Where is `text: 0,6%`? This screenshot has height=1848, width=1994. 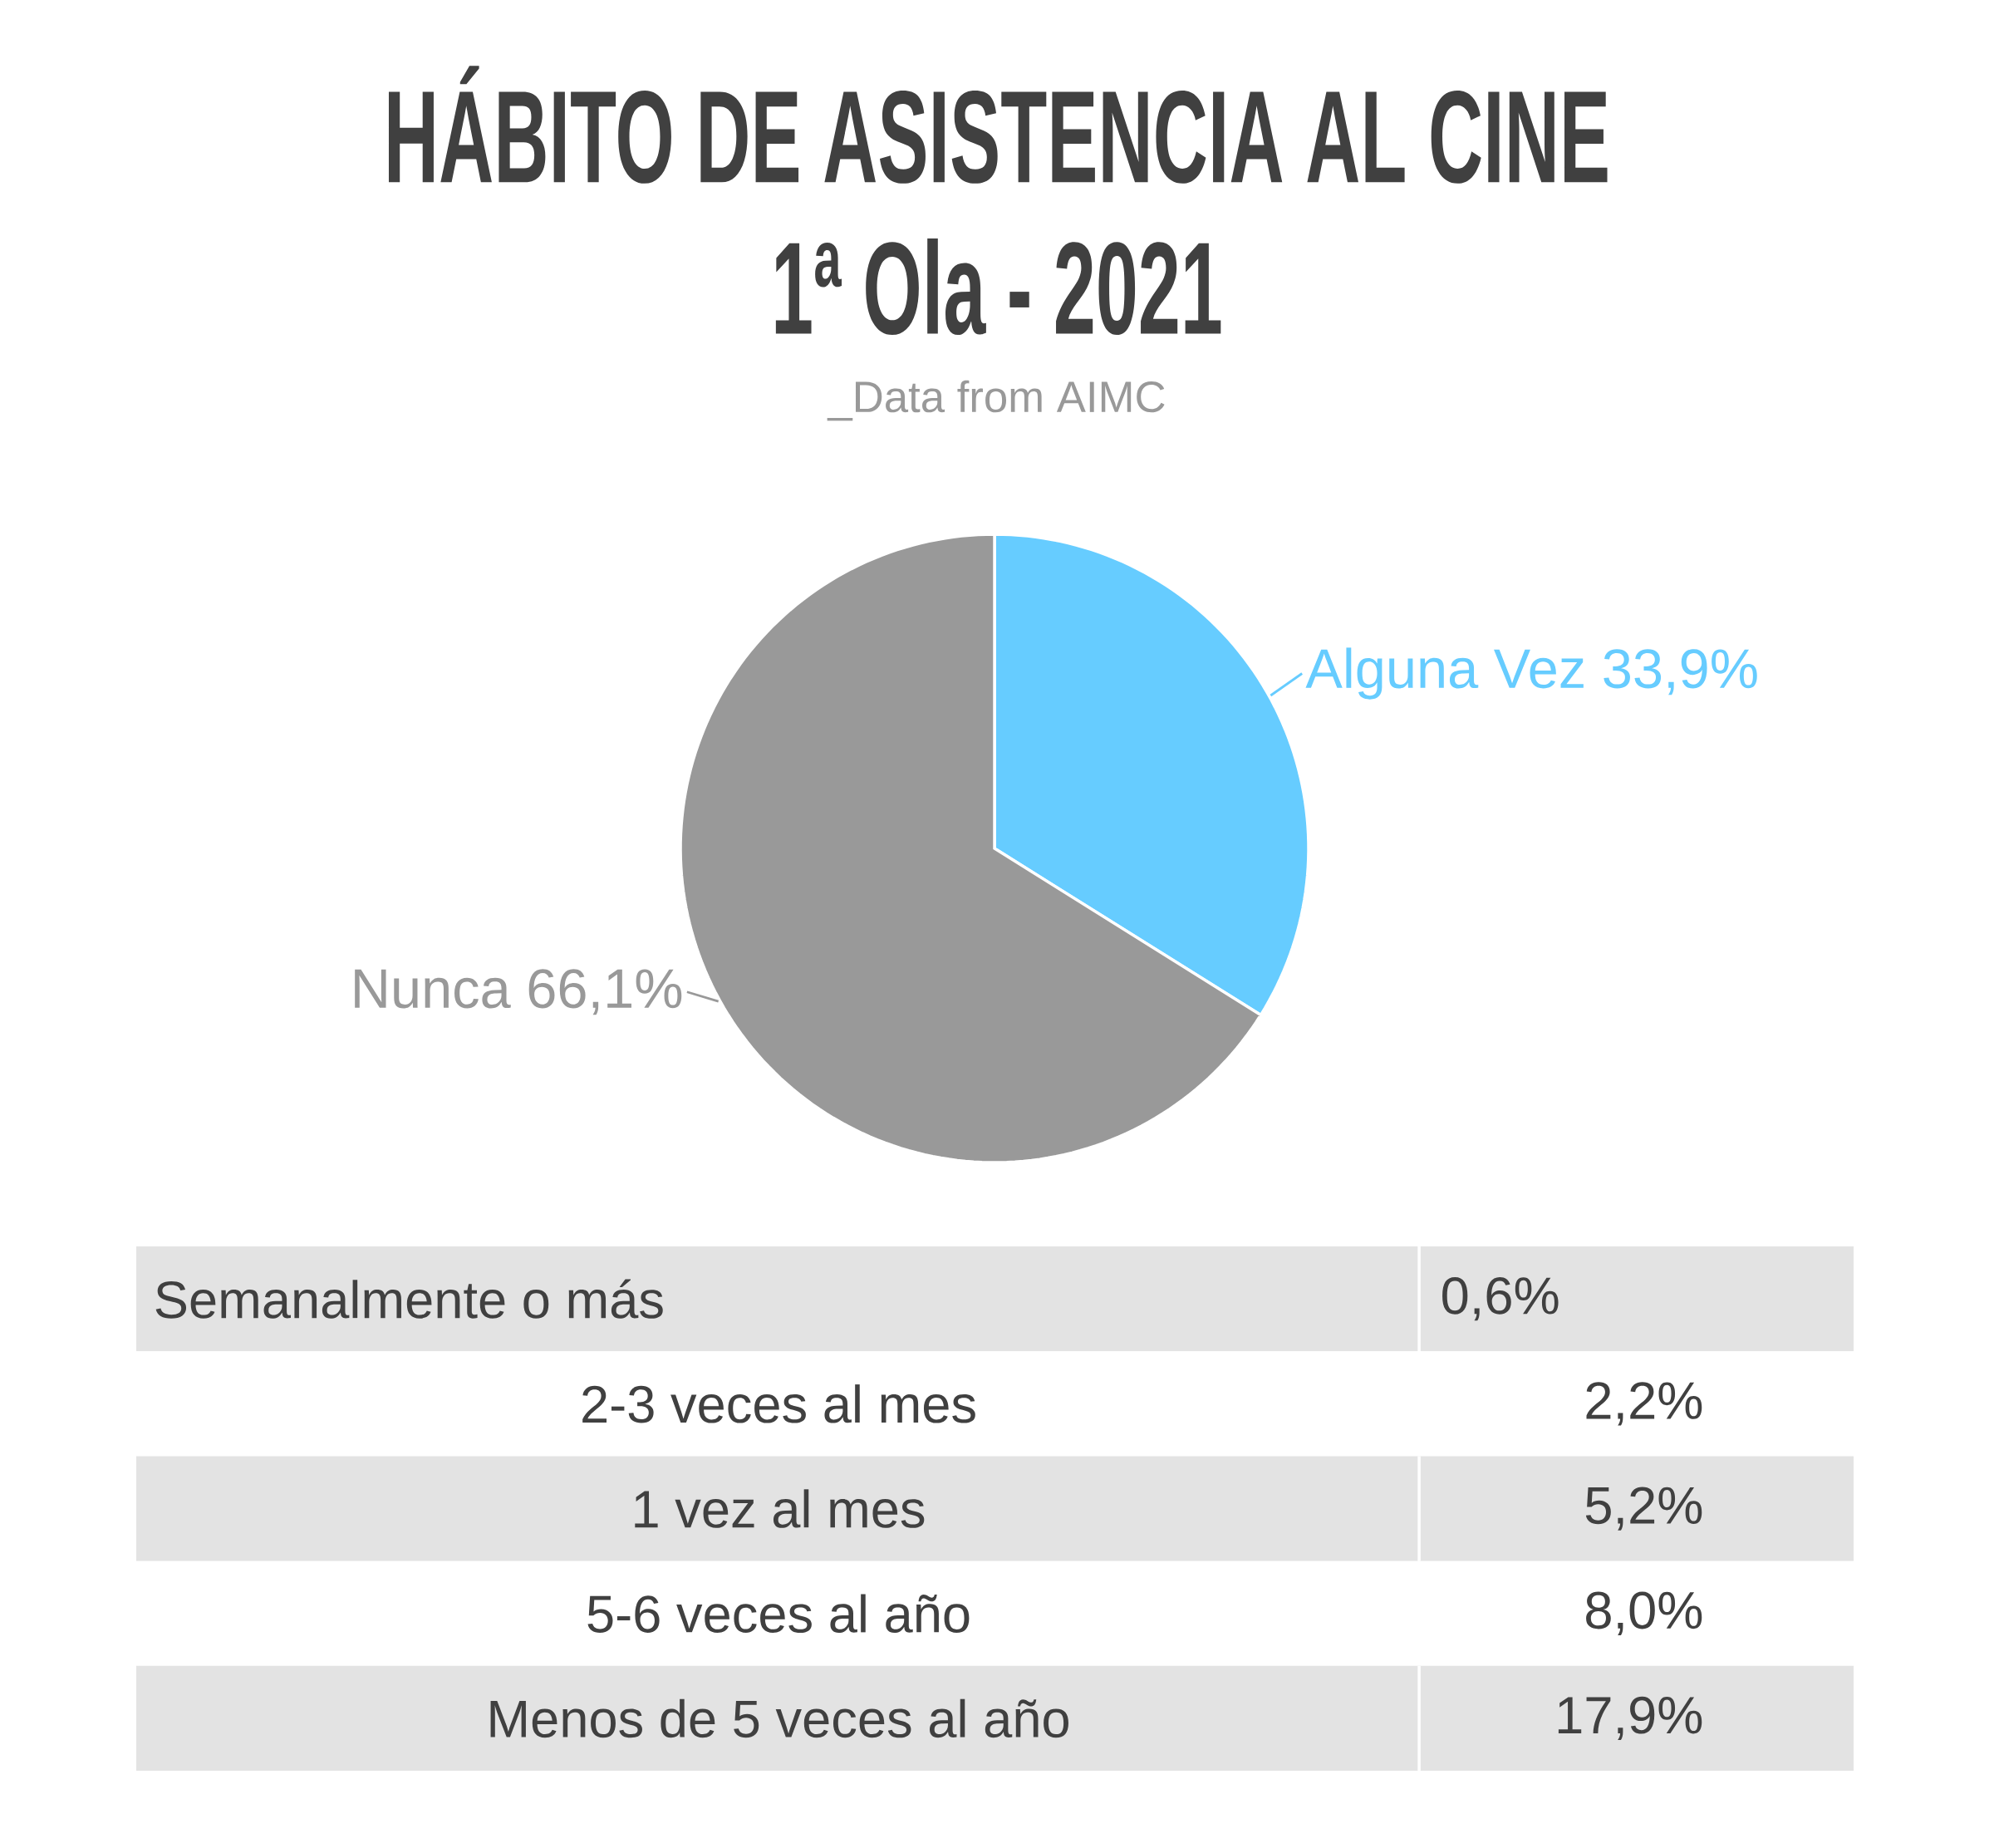
text: 0,6% is located at coordinates (1500, 1299).